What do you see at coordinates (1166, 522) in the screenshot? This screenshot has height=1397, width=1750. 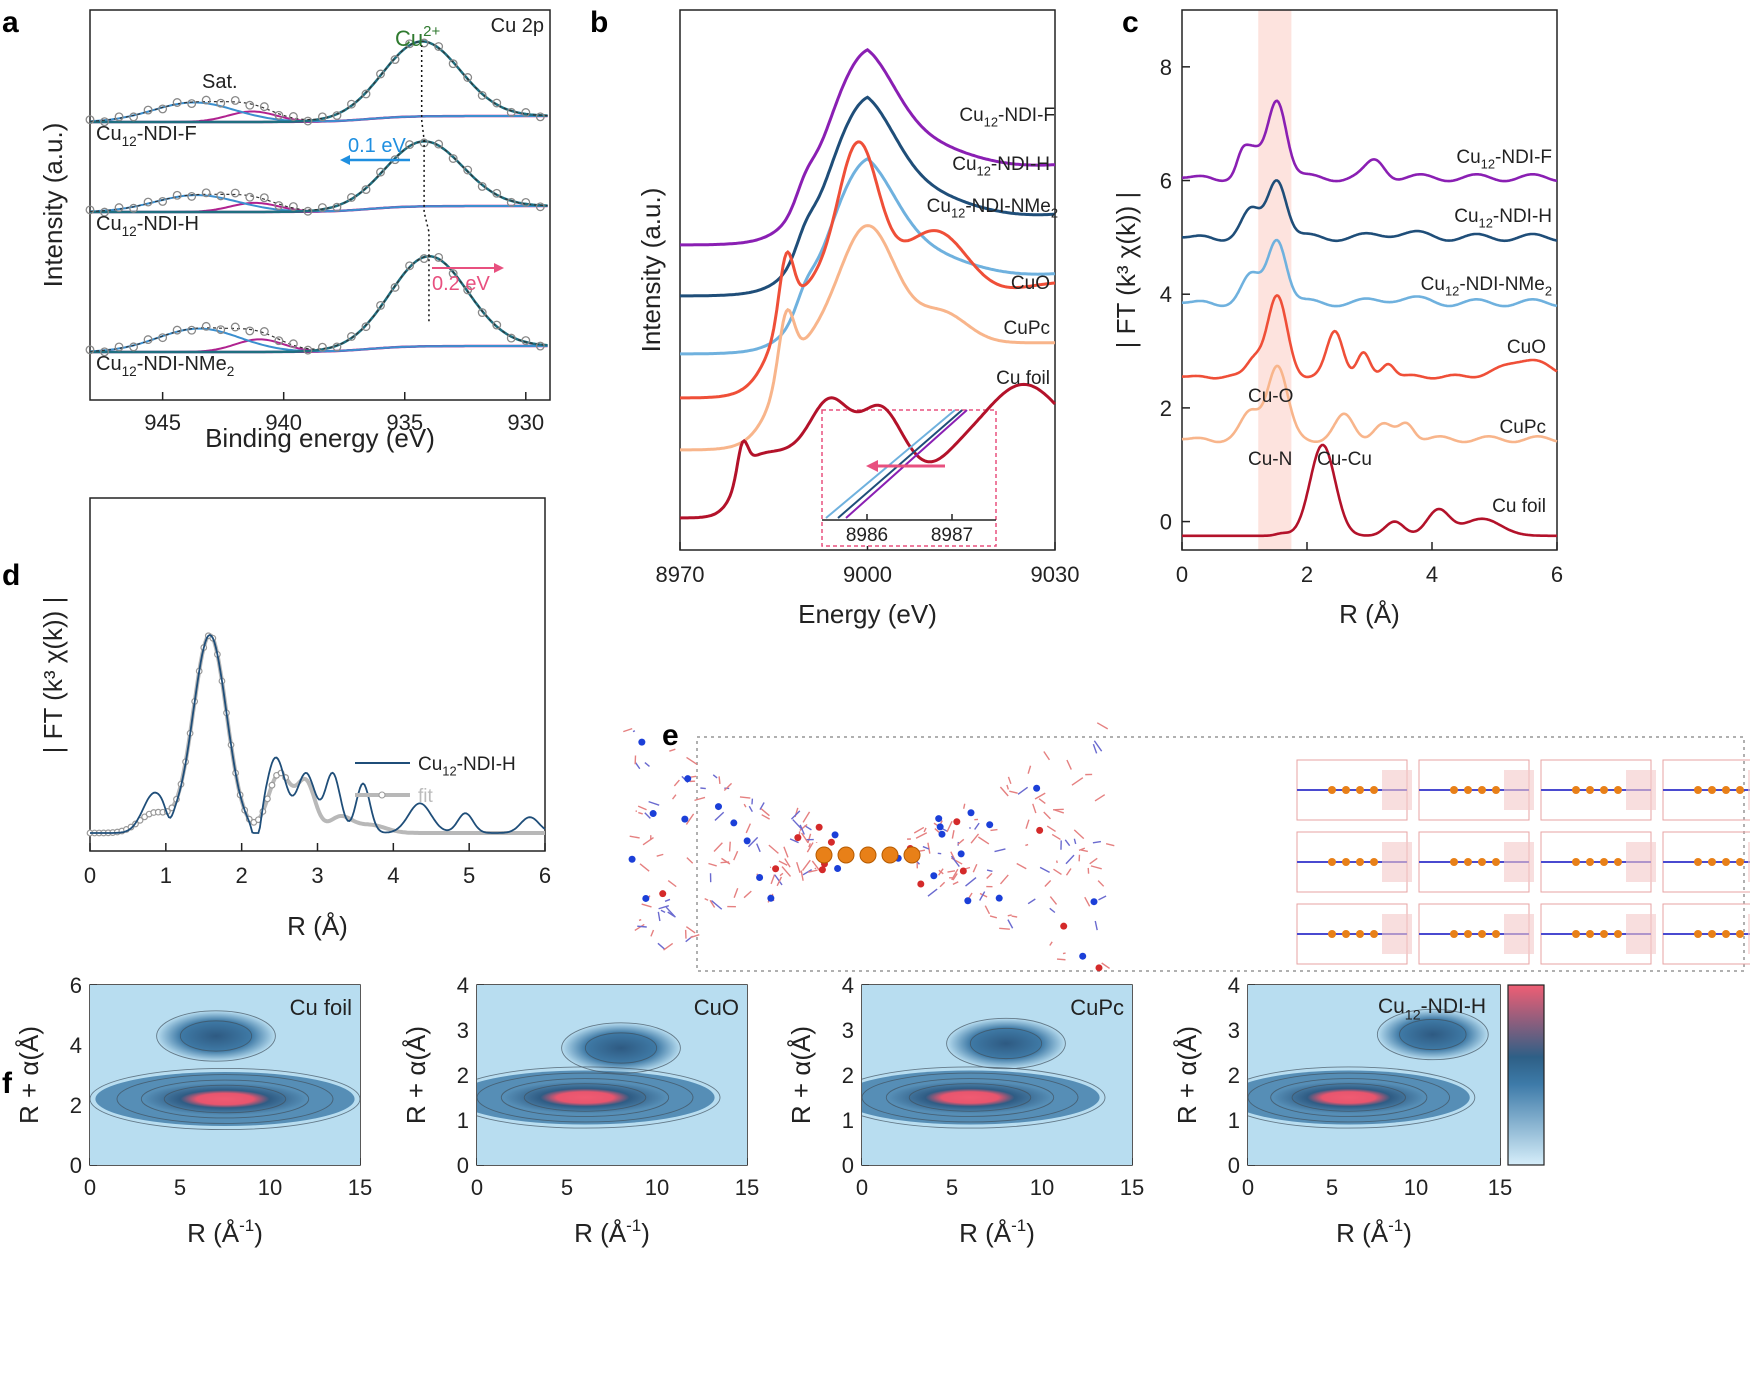 I see `y-tick-label-c: 0` at bounding box center [1166, 522].